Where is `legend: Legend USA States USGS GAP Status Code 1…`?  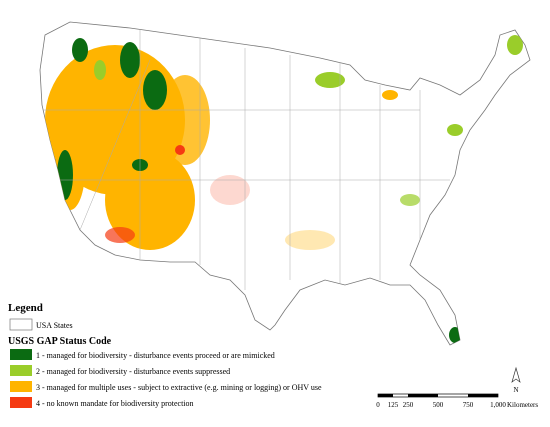 legend: Legend USA States USGS GAP Status Code 1… is located at coordinates (165, 355).